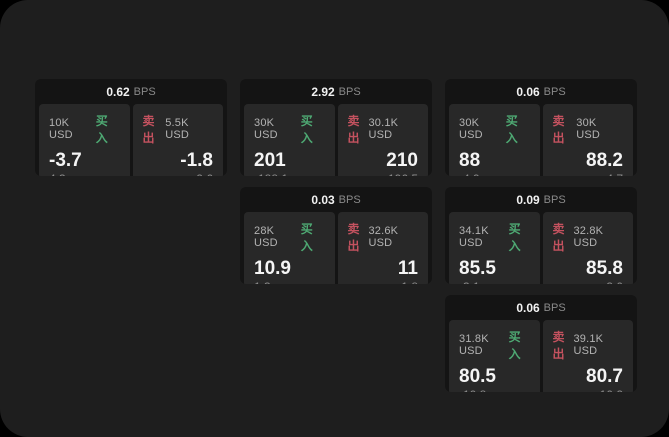 The height and width of the screenshot is (437, 669). I want to click on bps-value: 0.09, so click(528, 199).